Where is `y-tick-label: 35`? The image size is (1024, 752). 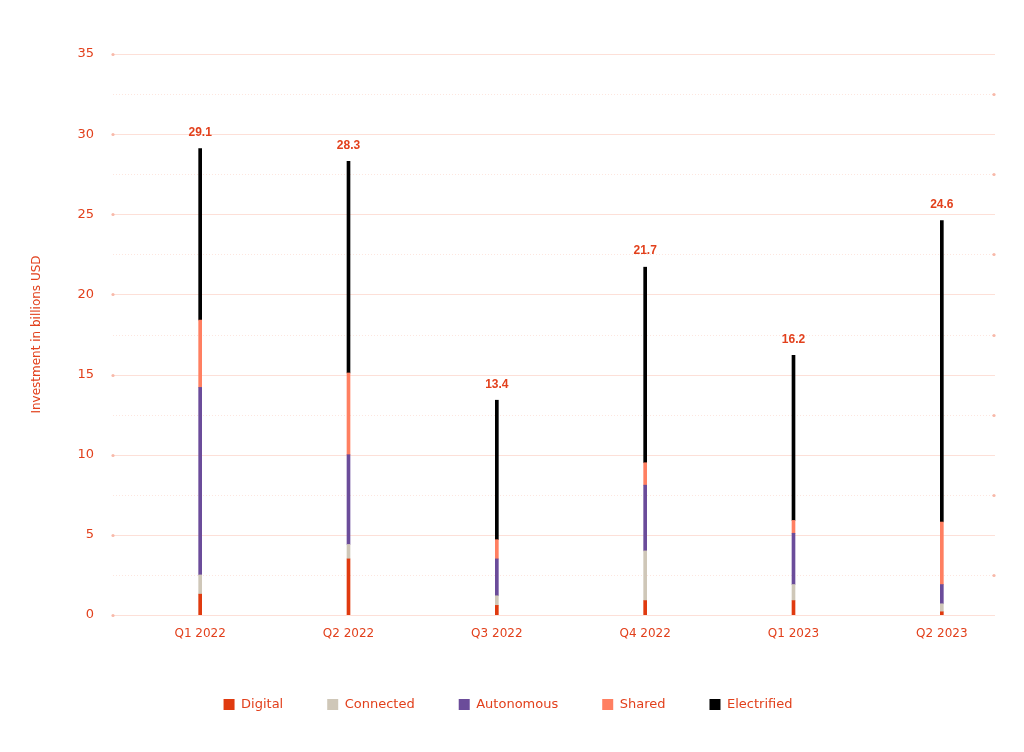 y-tick-label: 35 is located at coordinates (85, 53).